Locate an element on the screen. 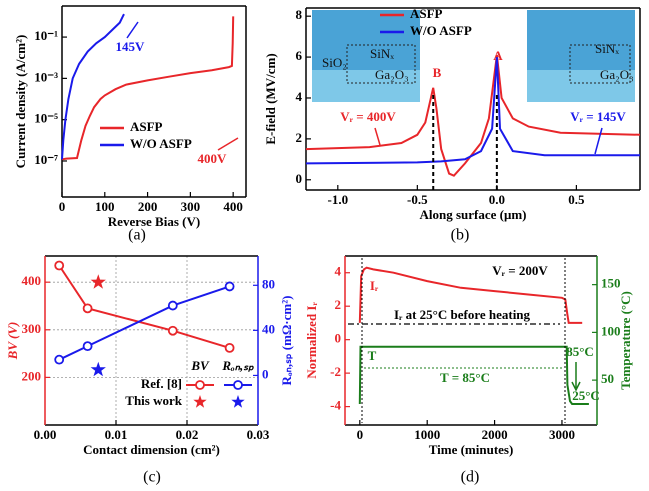 This screenshot has height=491, width=649. legend-label: Ref. [8] is located at coordinates (161, 383).